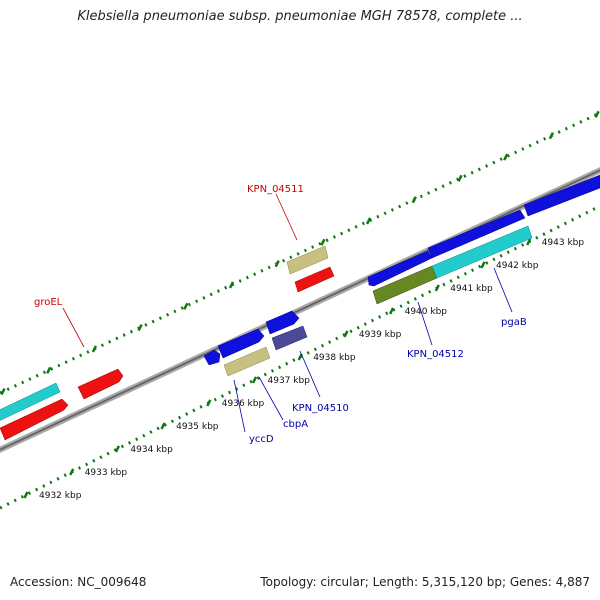  I want to click on scale-tick-label: 4933 kbp, so click(106, 473).